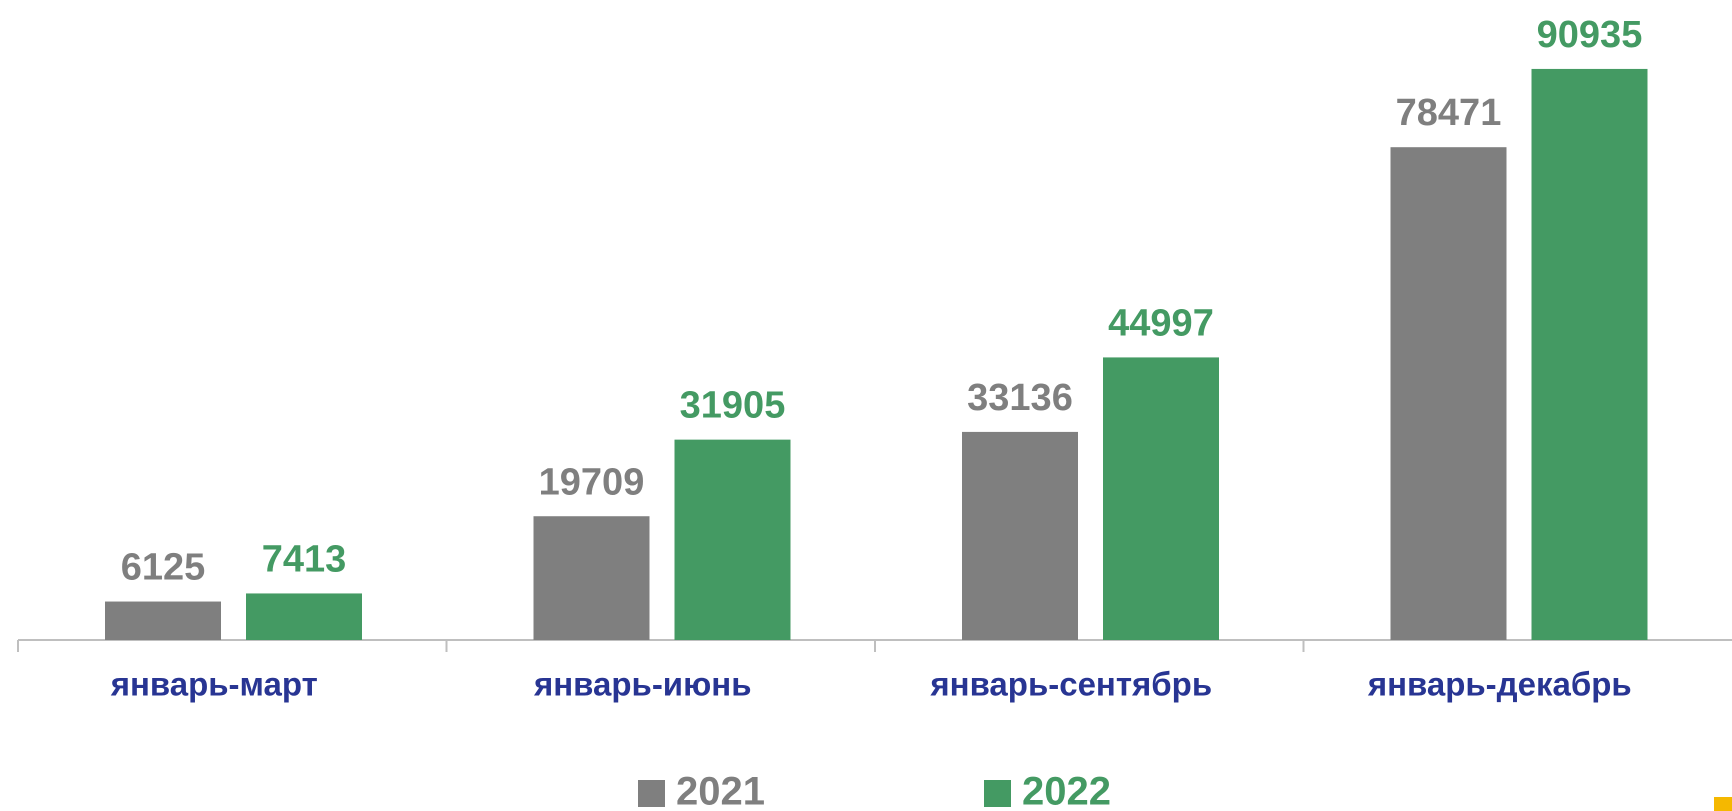  I want to click on x-tick-label: январь-март, so click(214, 684).